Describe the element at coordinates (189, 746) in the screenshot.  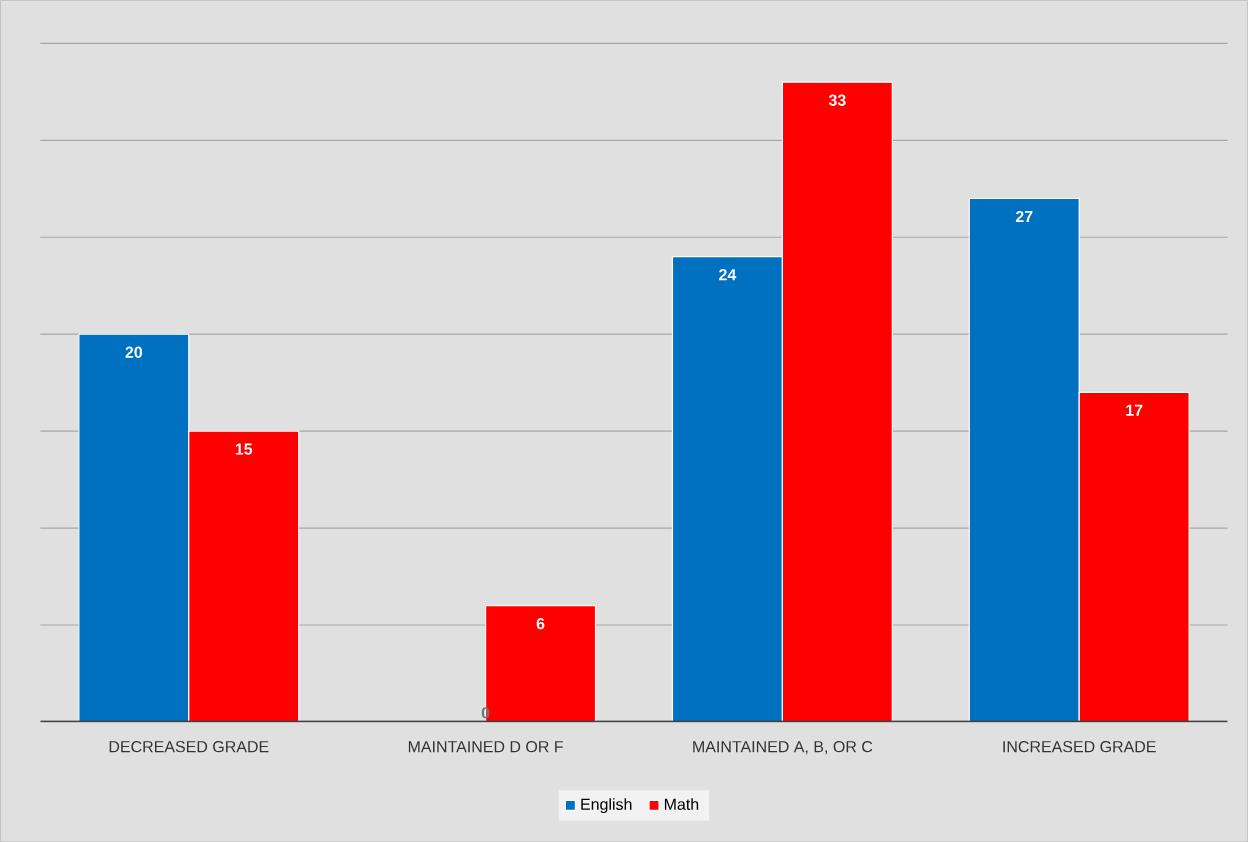
I see `x-tick-label: DECREASED GRADE` at that location.